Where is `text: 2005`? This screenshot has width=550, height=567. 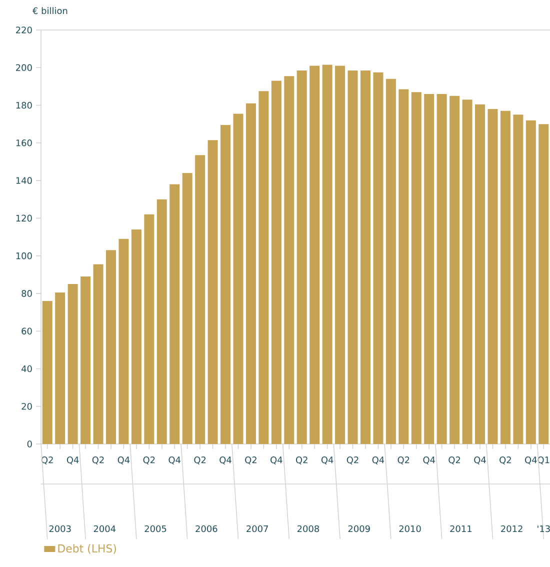 text: 2005 is located at coordinates (155, 528).